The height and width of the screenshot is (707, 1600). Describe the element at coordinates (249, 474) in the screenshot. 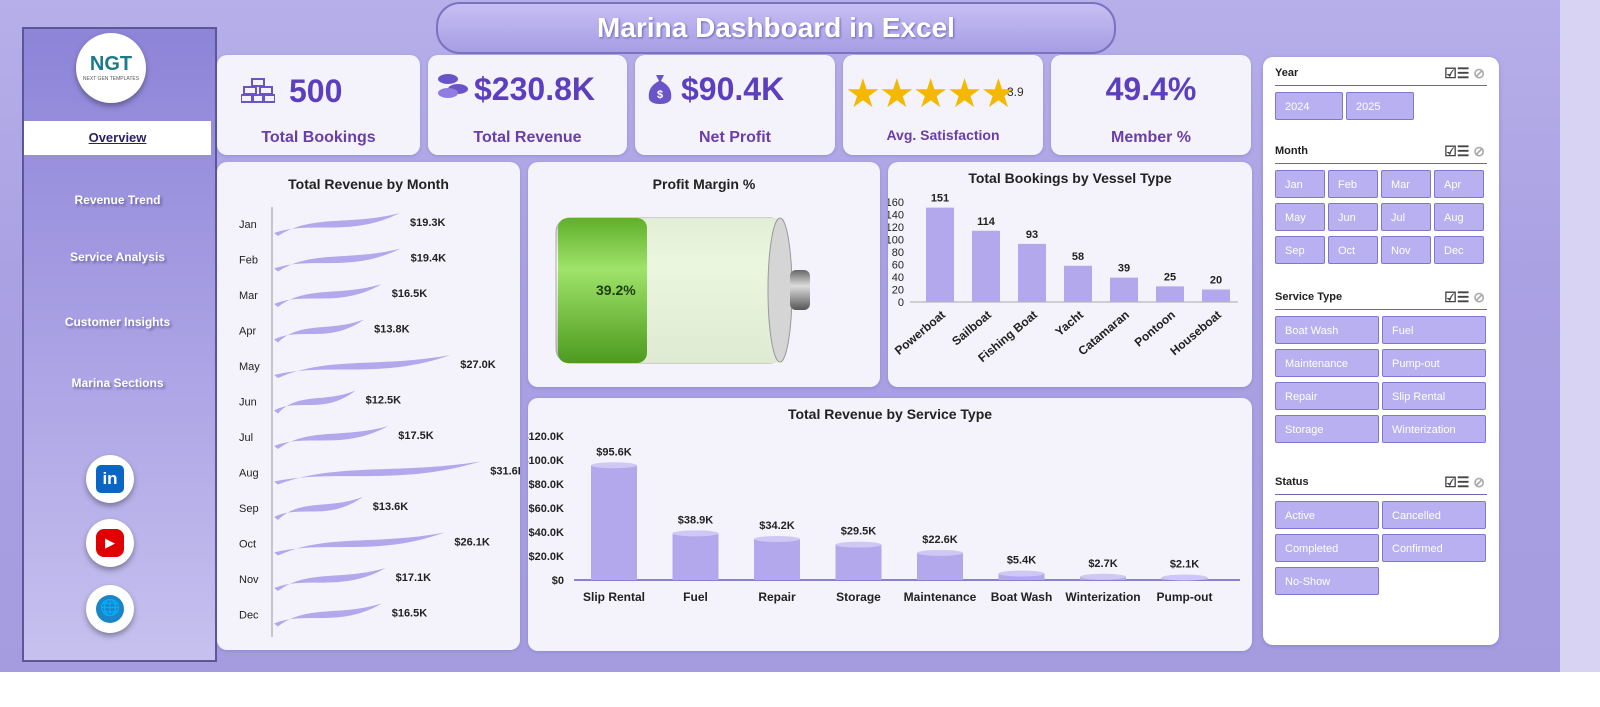

I see `category-label: Aug` at that location.